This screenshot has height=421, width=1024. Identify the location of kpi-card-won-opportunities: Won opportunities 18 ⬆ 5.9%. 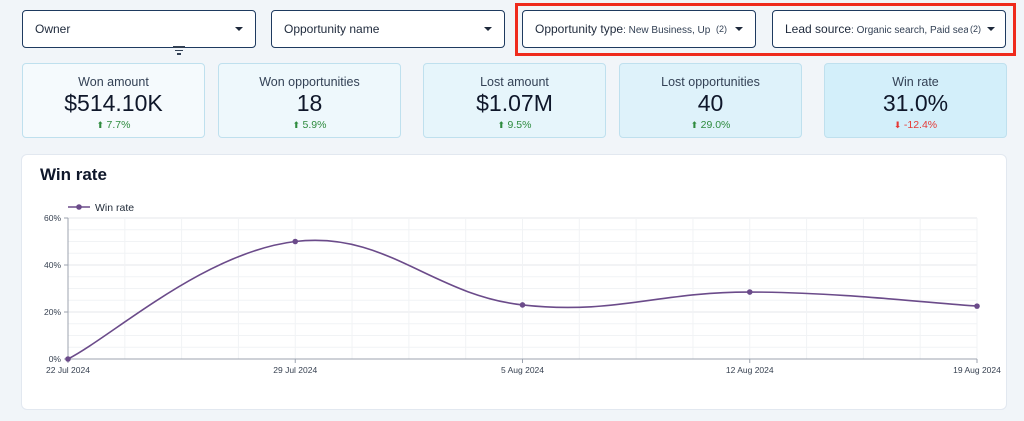
(309, 100).